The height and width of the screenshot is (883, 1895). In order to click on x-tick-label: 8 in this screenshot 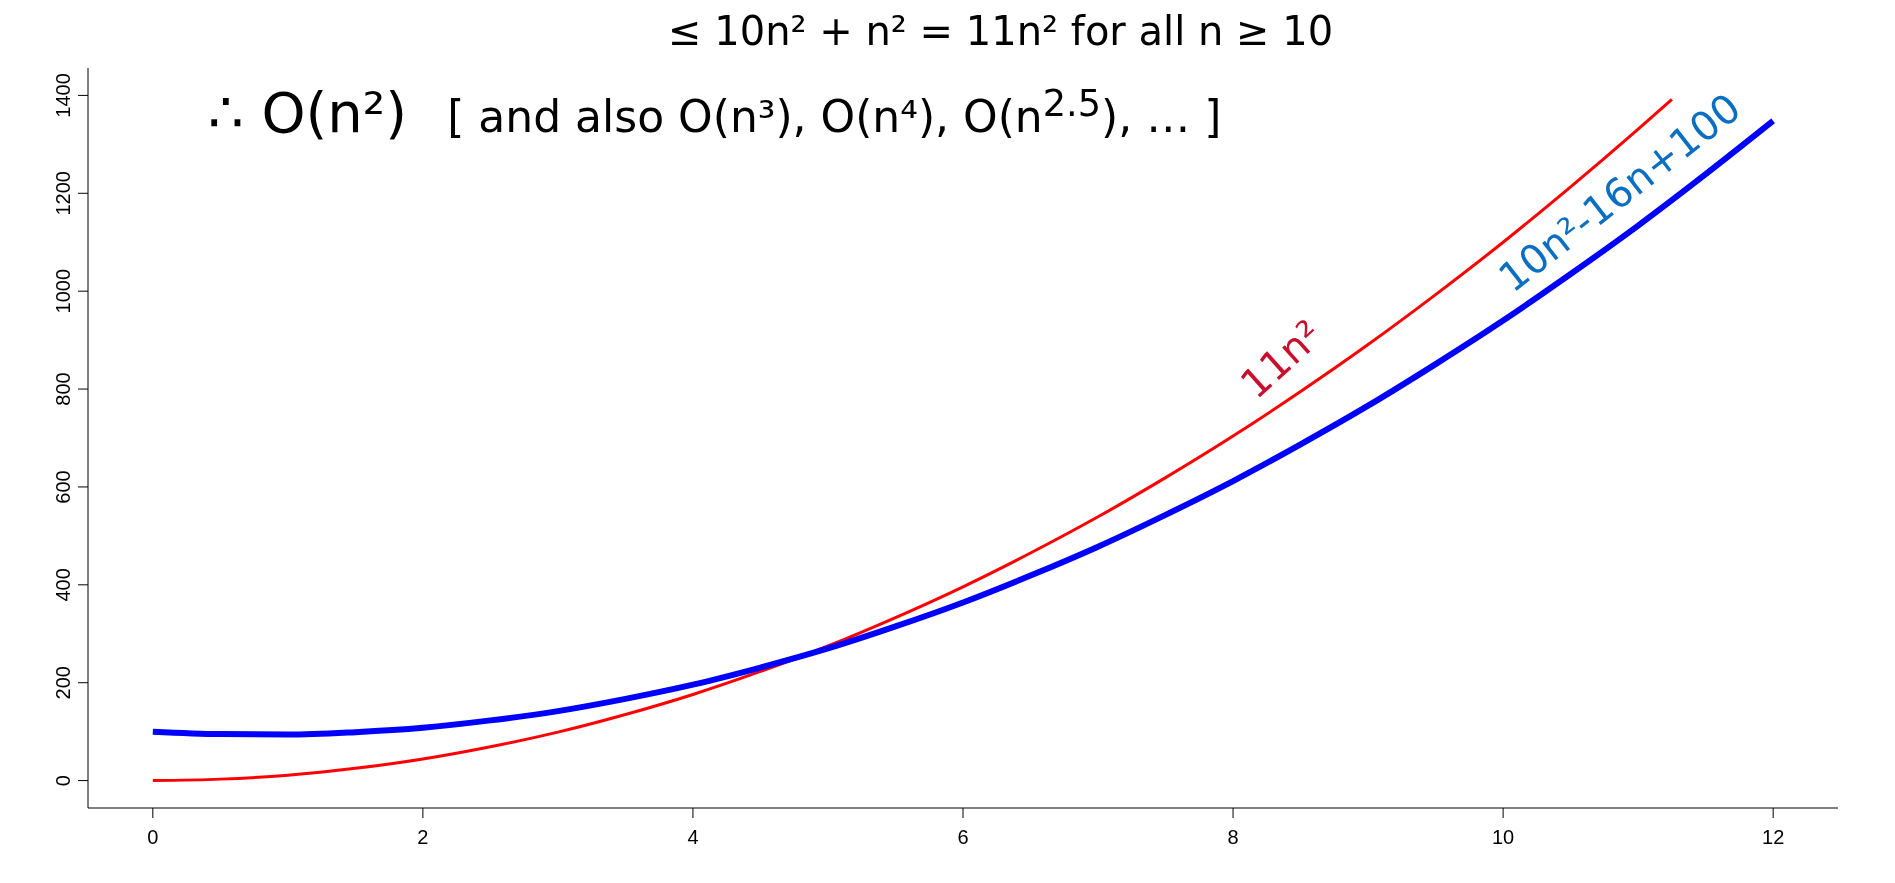, I will do `click(1233, 837)`.